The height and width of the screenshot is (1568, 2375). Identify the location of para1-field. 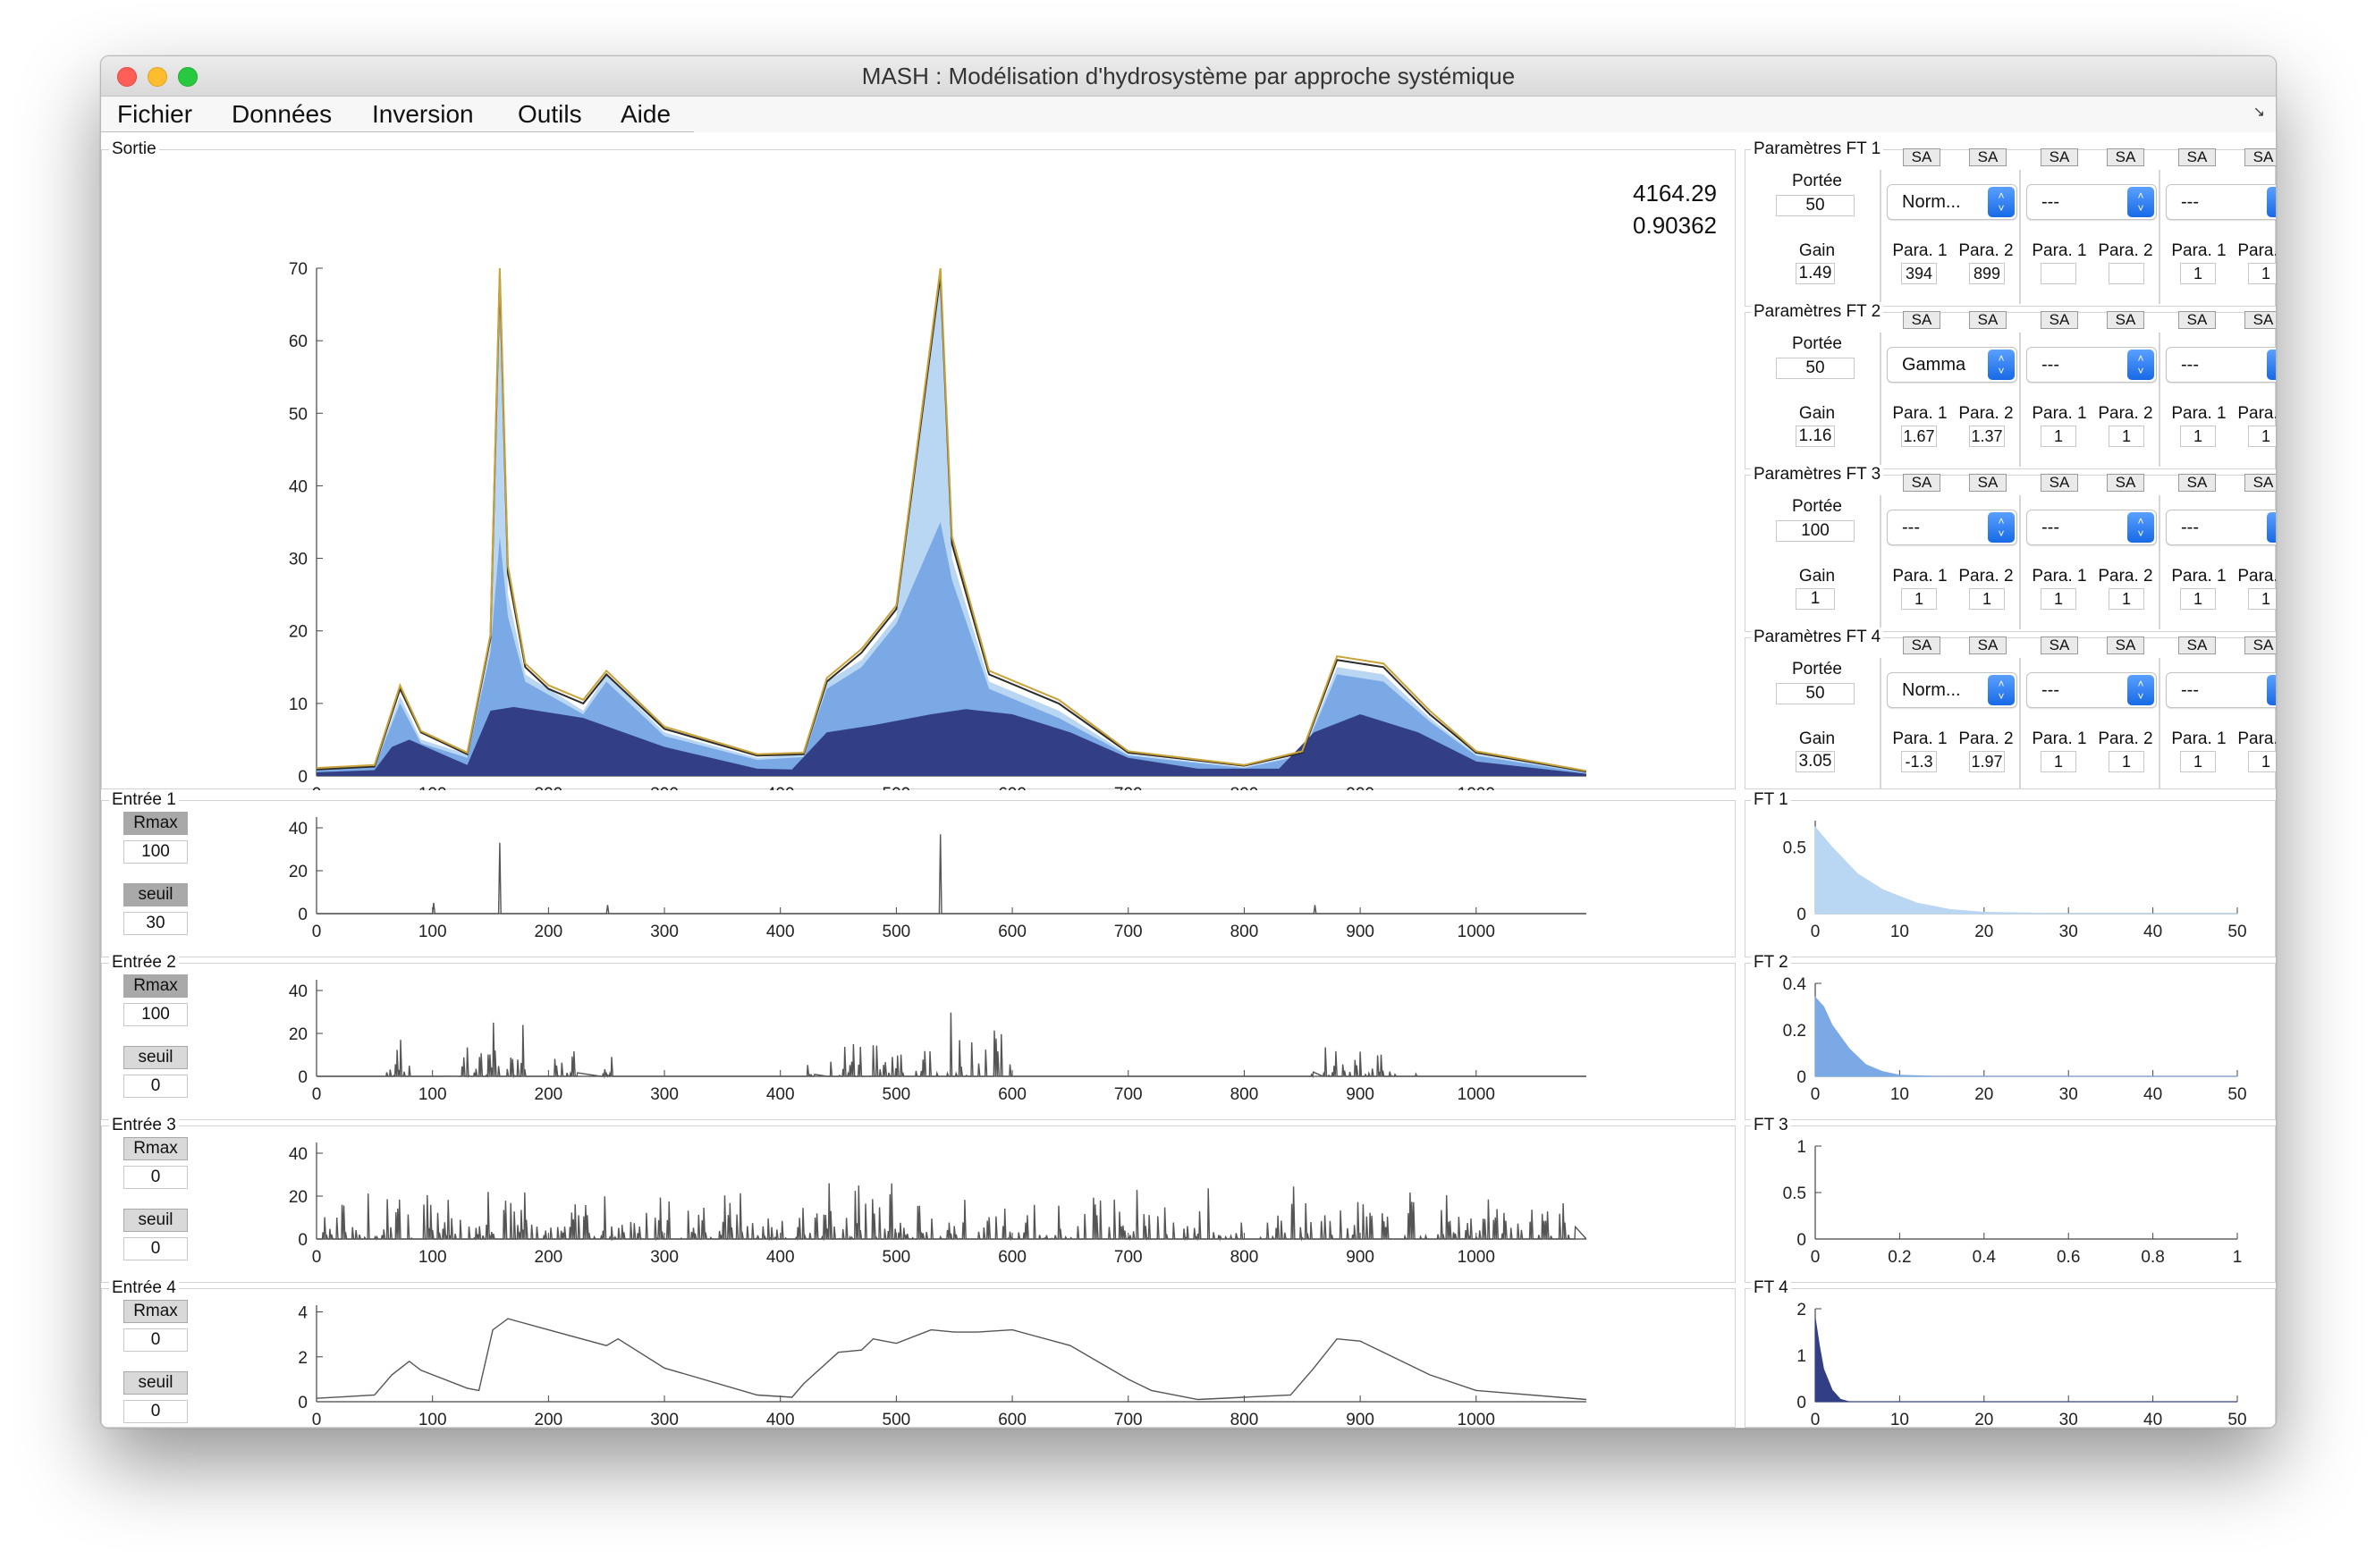
(2058, 273).